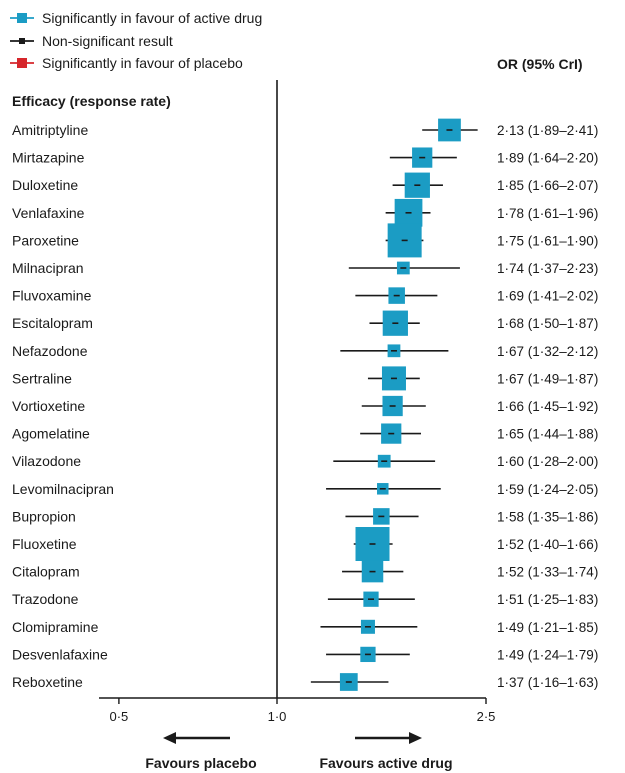  Describe the element at coordinates (547, 654) in the screenshot. I see `or-value: 1·49 (1·24–1·79)` at that location.